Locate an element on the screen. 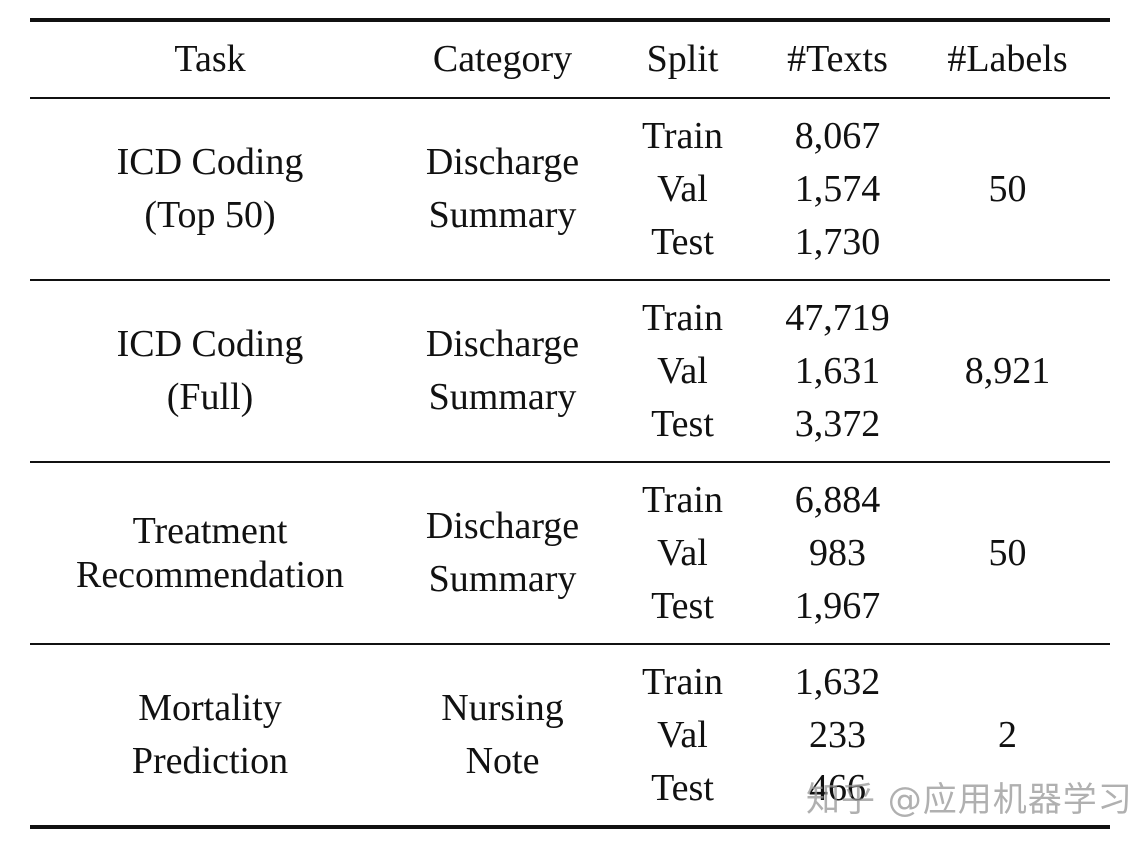 Image resolution: width=1142 pixels, height=842 pixels. bottom-rule is located at coordinates (570, 827).